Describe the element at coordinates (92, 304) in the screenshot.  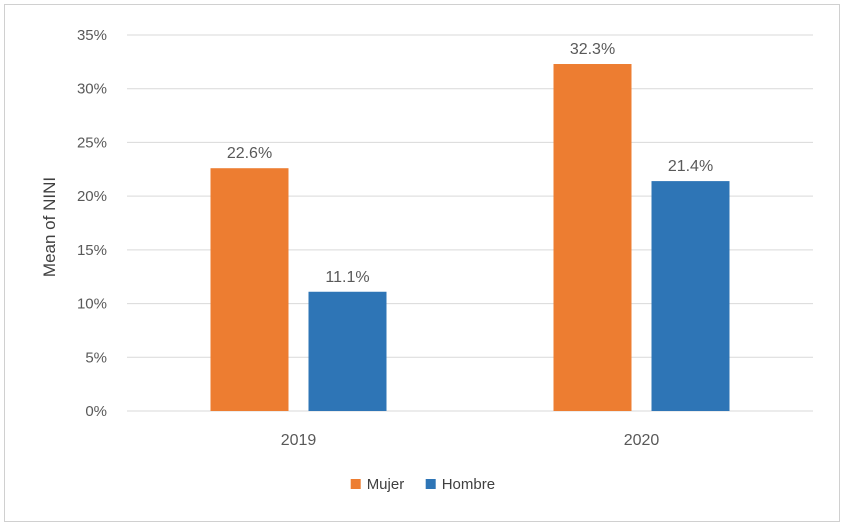
I see `y-tick-label: 10%` at that location.